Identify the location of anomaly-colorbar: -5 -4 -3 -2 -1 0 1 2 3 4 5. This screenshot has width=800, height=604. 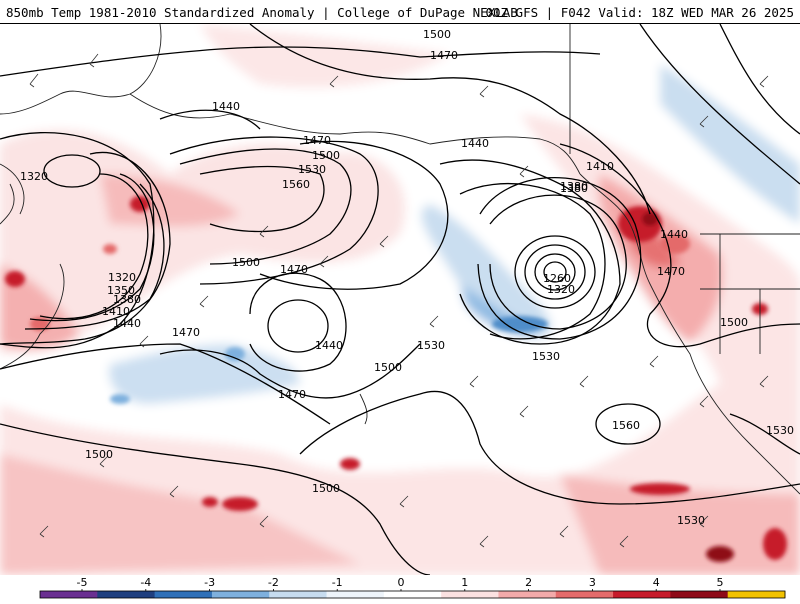
(400, 587).